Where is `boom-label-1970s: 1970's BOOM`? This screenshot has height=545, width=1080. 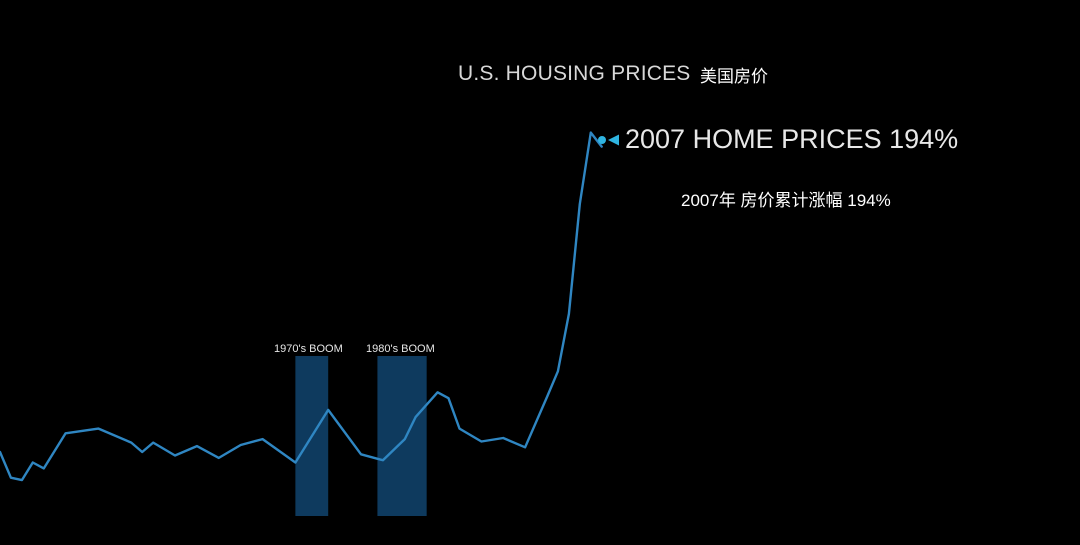 boom-label-1970s: 1970's BOOM is located at coordinates (308, 349).